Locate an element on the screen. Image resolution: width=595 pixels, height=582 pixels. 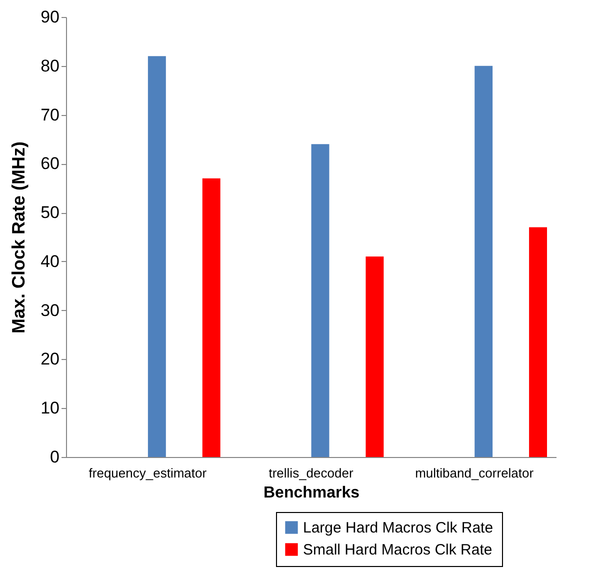
y-tick-label: 50 is located at coordinates (50, 212).